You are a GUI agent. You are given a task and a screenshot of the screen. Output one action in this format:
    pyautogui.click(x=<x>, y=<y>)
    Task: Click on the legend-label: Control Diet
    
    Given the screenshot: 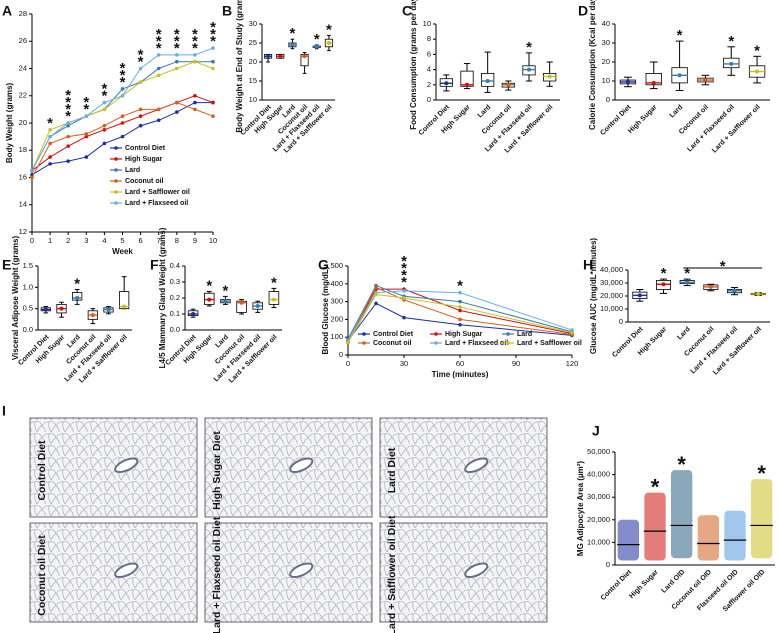 What is the action you would take?
    pyautogui.click(x=145, y=148)
    